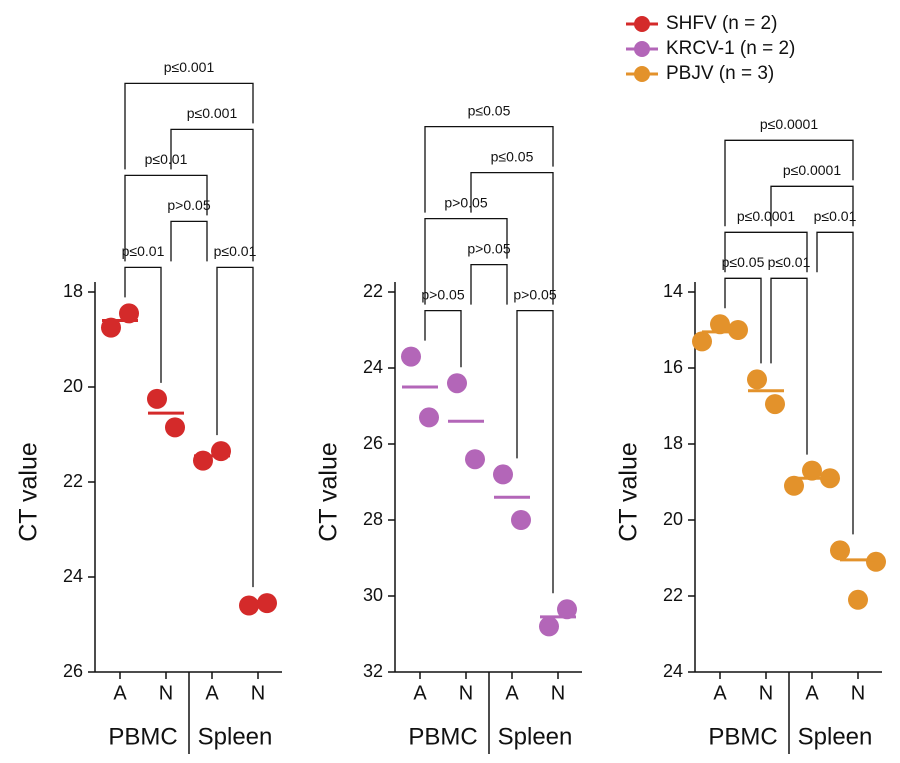 This screenshot has width=900, height=763. What do you see at coordinates (373, 595) in the screenshot?
I see `y-tick-label: 30` at bounding box center [373, 595].